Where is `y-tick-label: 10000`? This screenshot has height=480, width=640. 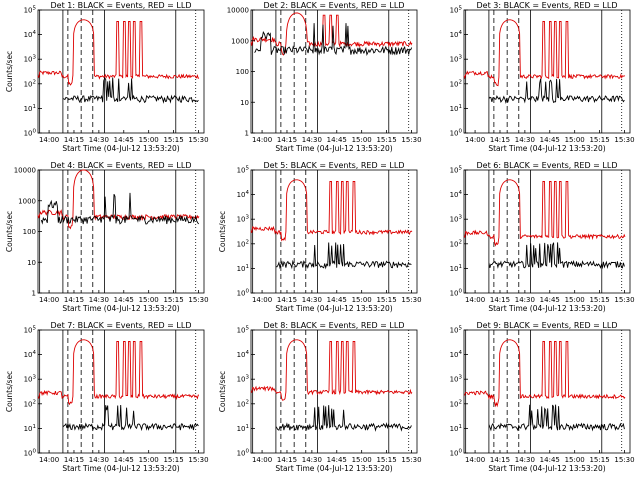
y-tick-label: 10000 is located at coordinates (25, 171).